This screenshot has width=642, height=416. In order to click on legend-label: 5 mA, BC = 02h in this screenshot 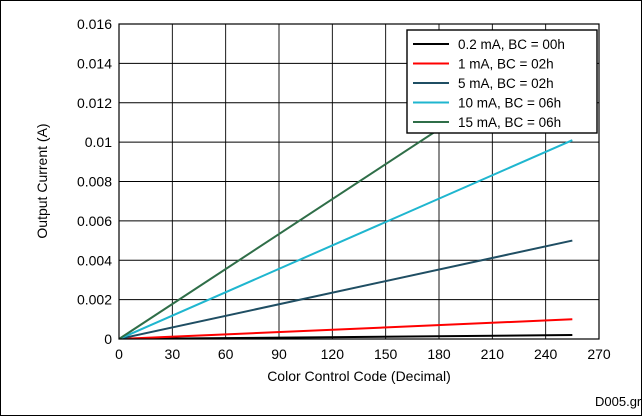, I will do `click(506, 83)`.